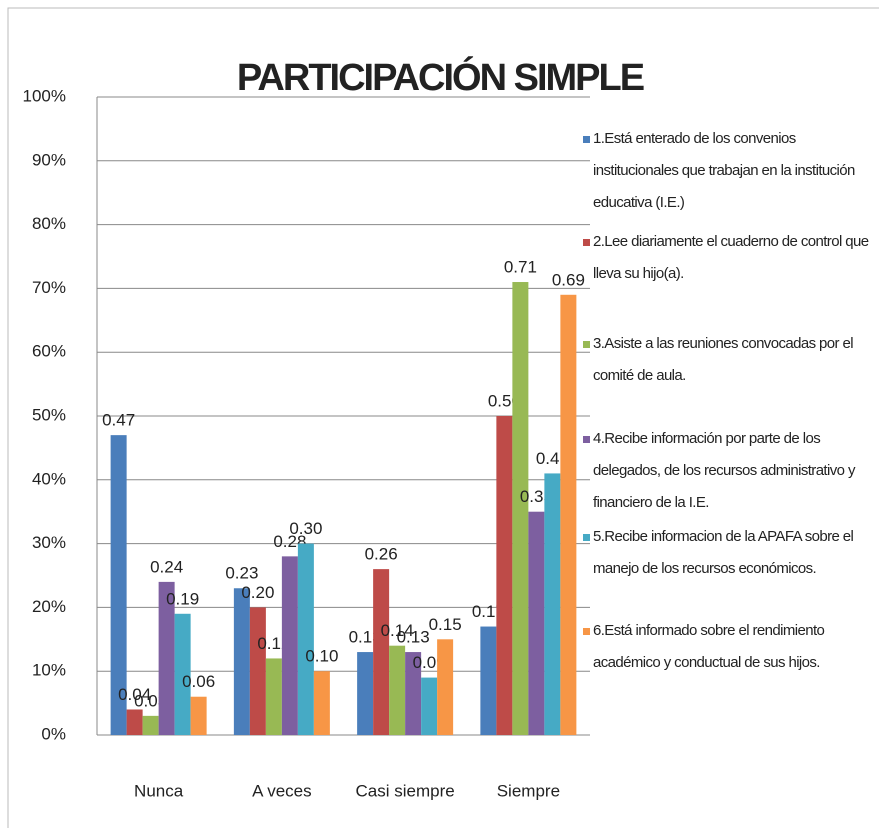  I want to click on x-tick-label: A veces, so click(282, 790).